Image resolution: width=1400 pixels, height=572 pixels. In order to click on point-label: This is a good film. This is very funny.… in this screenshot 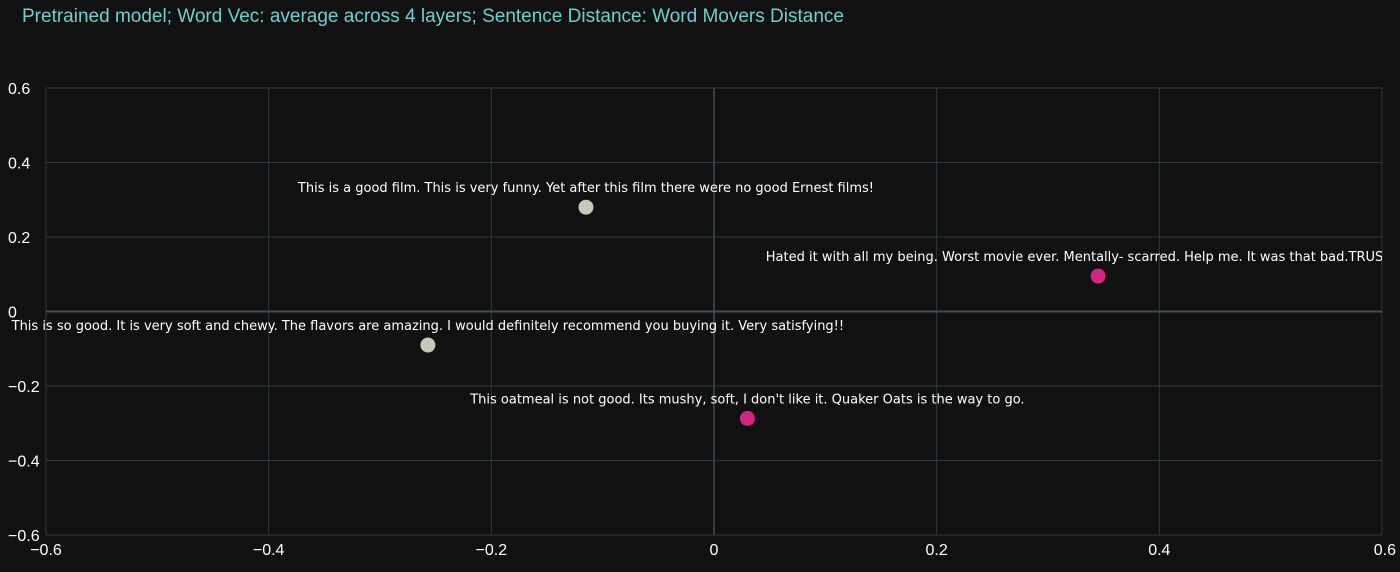, I will do `click(585, 188)`.